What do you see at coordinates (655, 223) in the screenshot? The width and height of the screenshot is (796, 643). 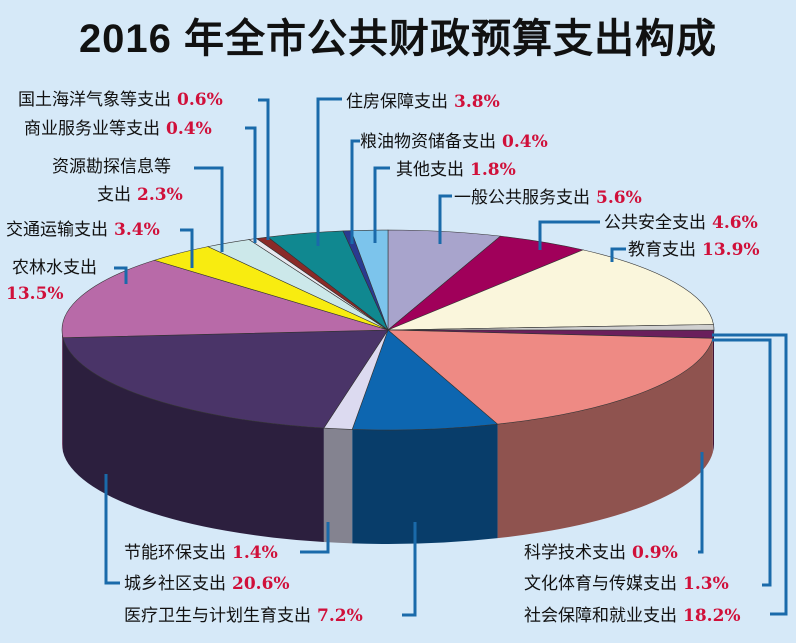 I see `slice-label-text: 公共安全支出` at bounding box center [655, 223].